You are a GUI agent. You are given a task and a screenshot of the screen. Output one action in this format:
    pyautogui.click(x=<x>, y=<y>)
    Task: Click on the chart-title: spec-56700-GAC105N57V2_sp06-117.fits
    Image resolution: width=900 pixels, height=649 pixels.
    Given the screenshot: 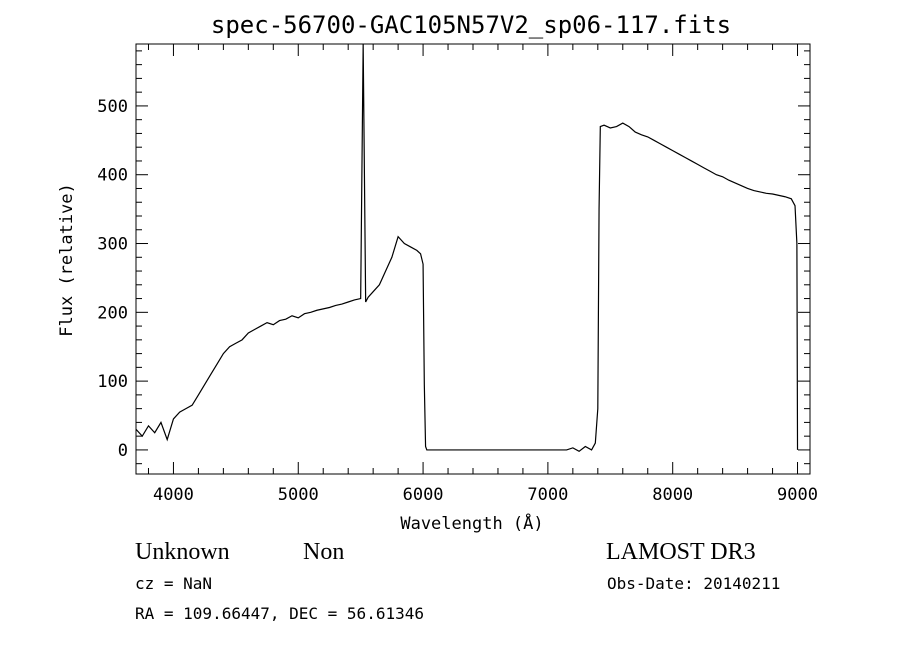 What is the action you would take?
    pyautogui.click(x=471, y=25)
    